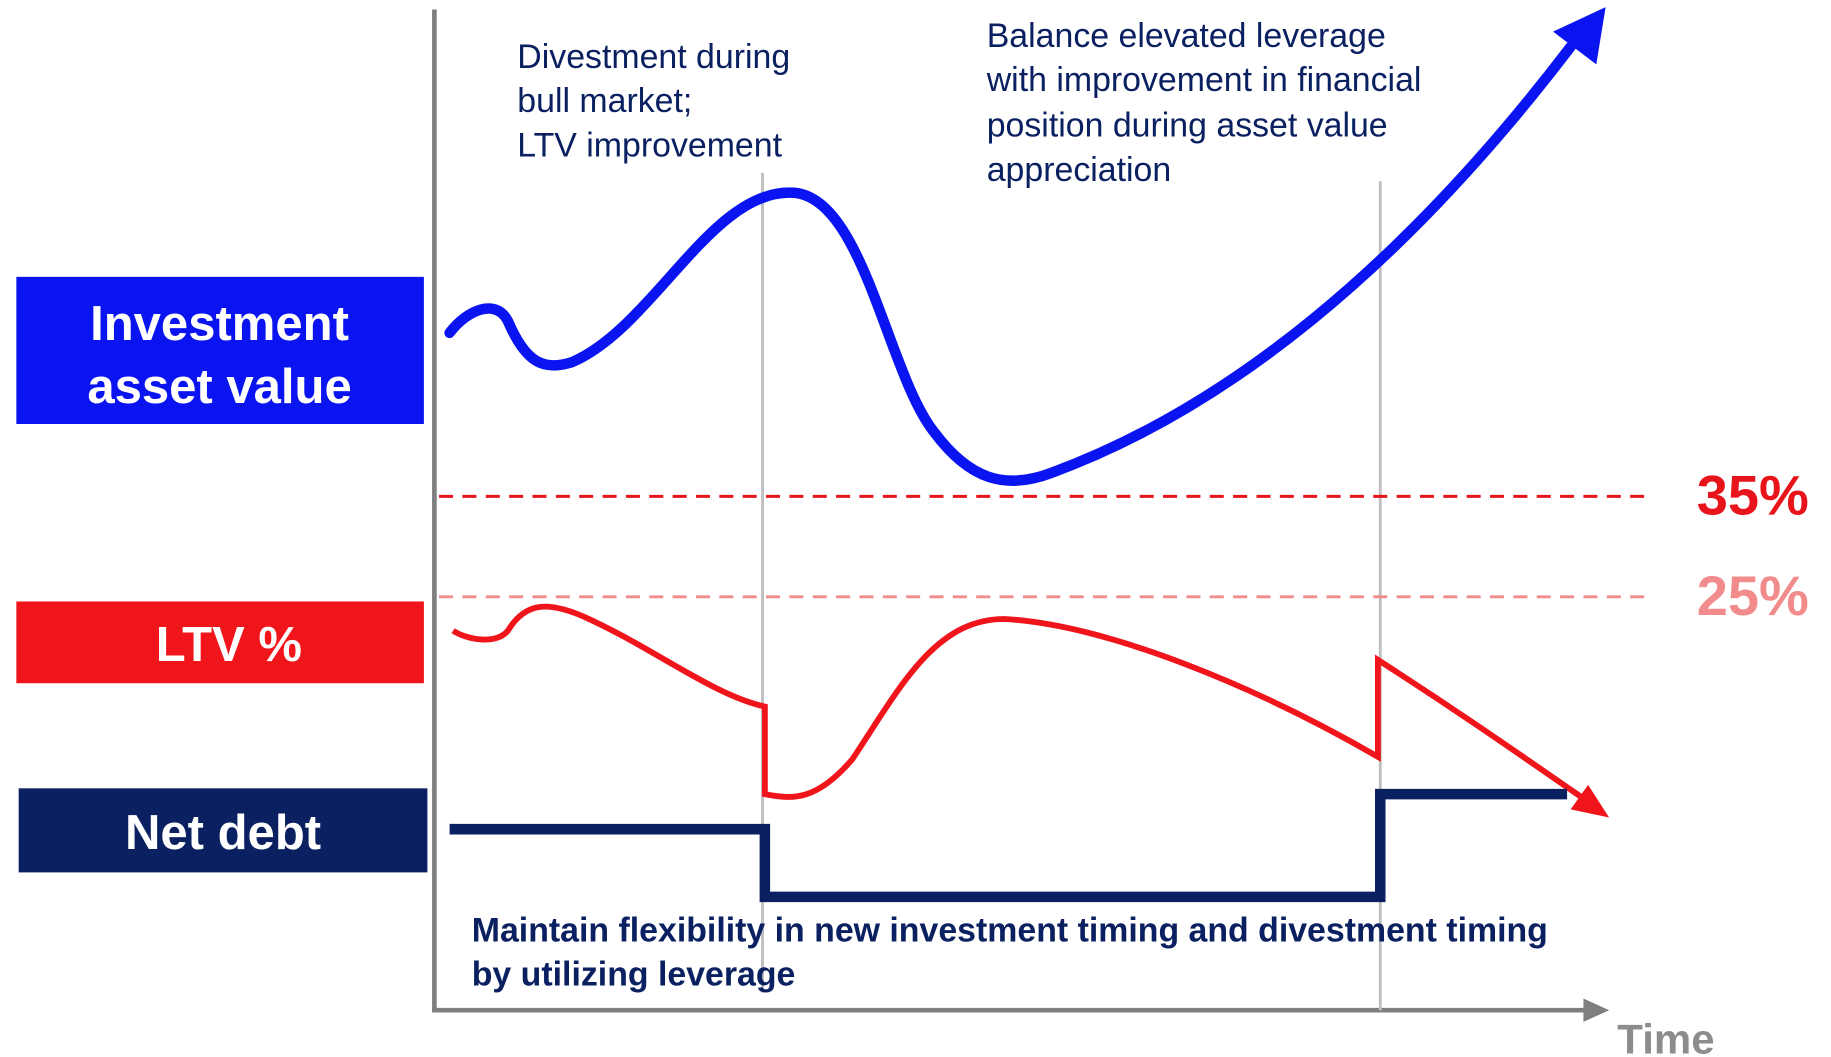 The height and width of the screenshot is (1057, 1831). I want to click on annotation: with improvement in financial, so click(1204, 80).